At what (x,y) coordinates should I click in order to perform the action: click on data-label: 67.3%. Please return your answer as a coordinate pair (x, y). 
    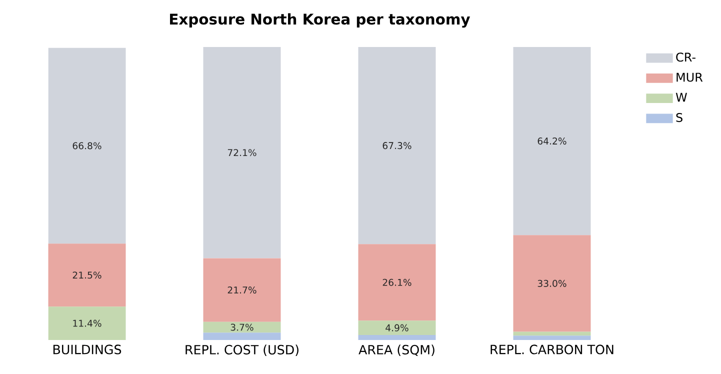
    Looking at the image, I should click on (397, 146).